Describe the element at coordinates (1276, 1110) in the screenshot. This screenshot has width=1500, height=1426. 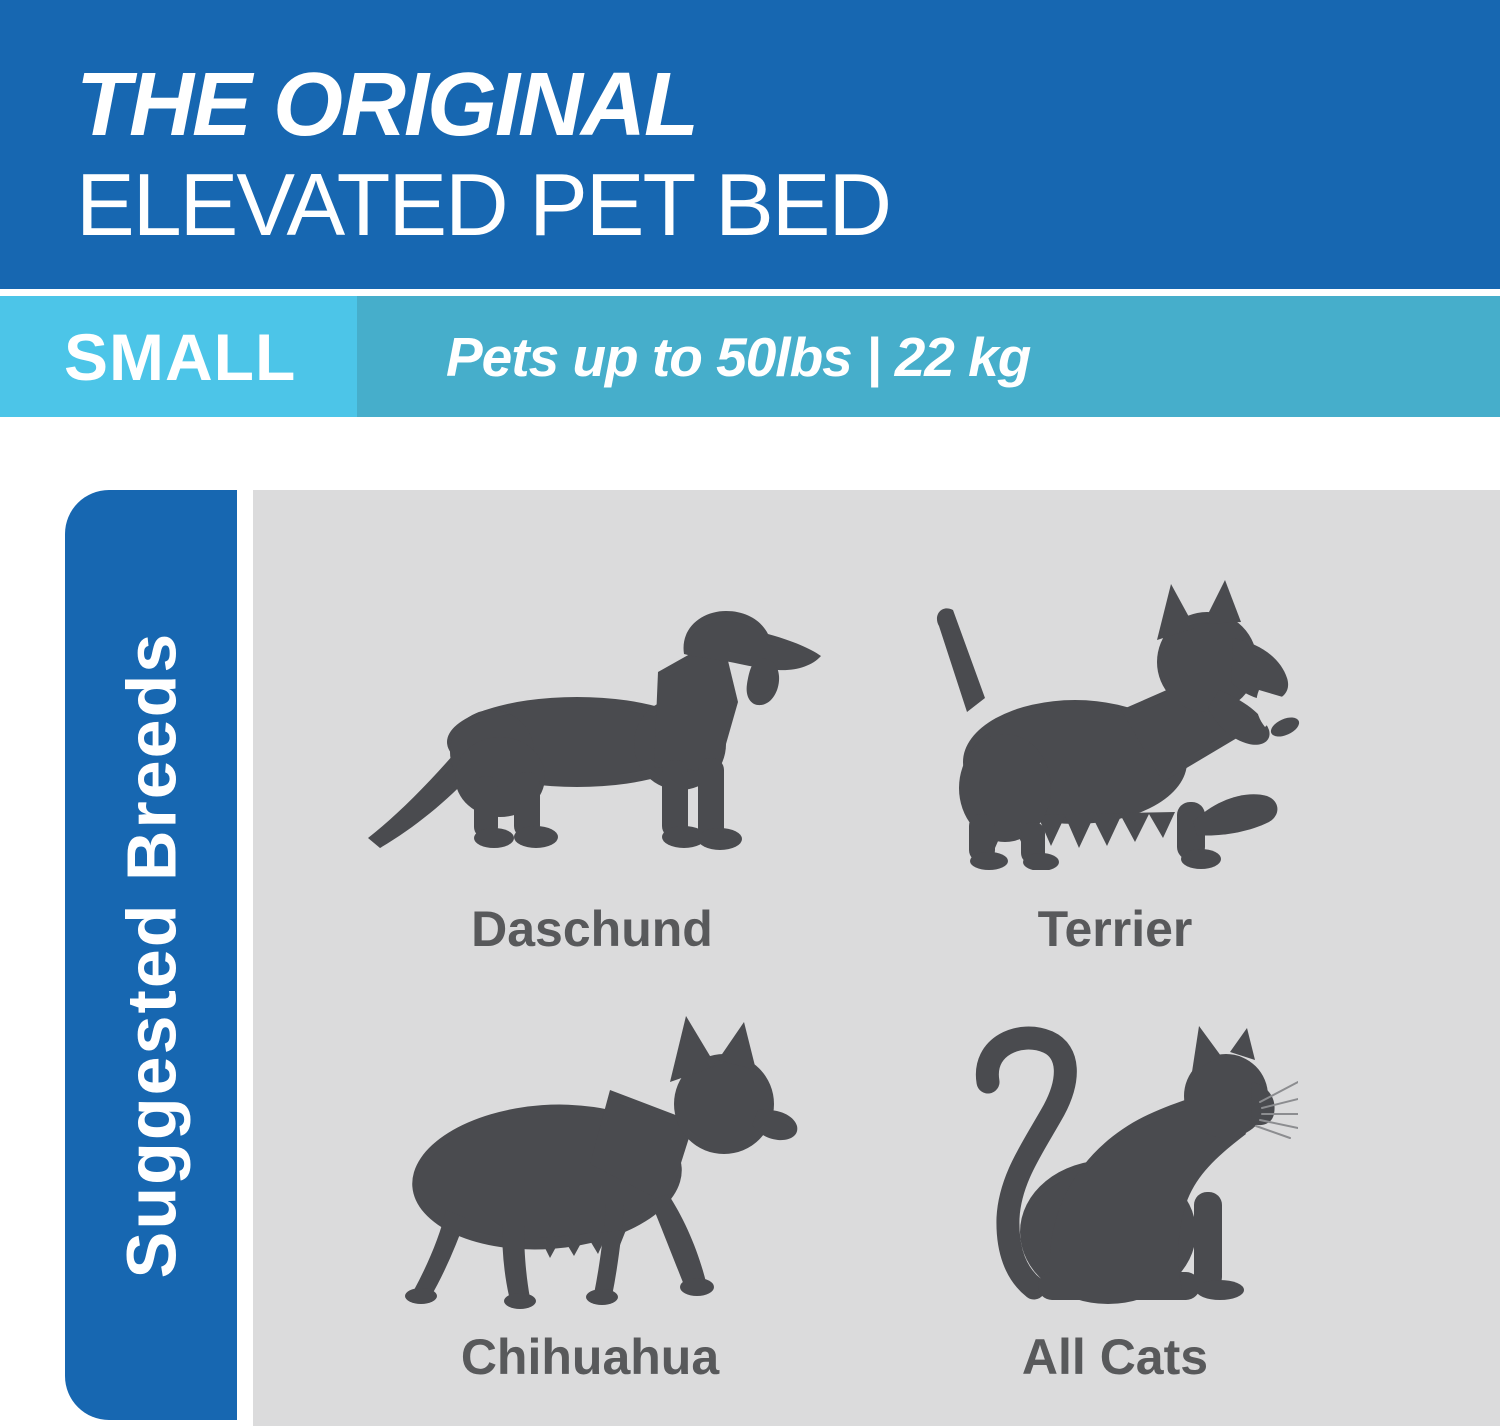
I see `cat-whiskers` at that location.